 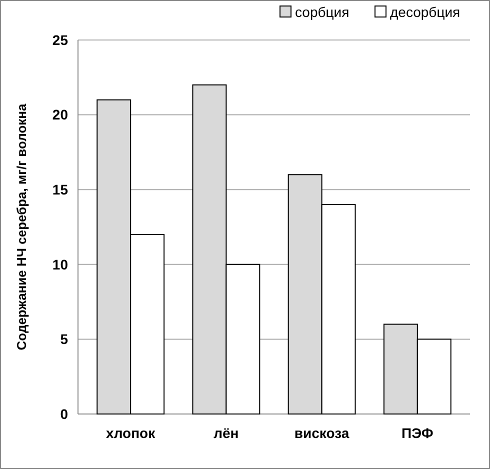 I want to click on x-tick-label: лён, so click(x=226, y=433).